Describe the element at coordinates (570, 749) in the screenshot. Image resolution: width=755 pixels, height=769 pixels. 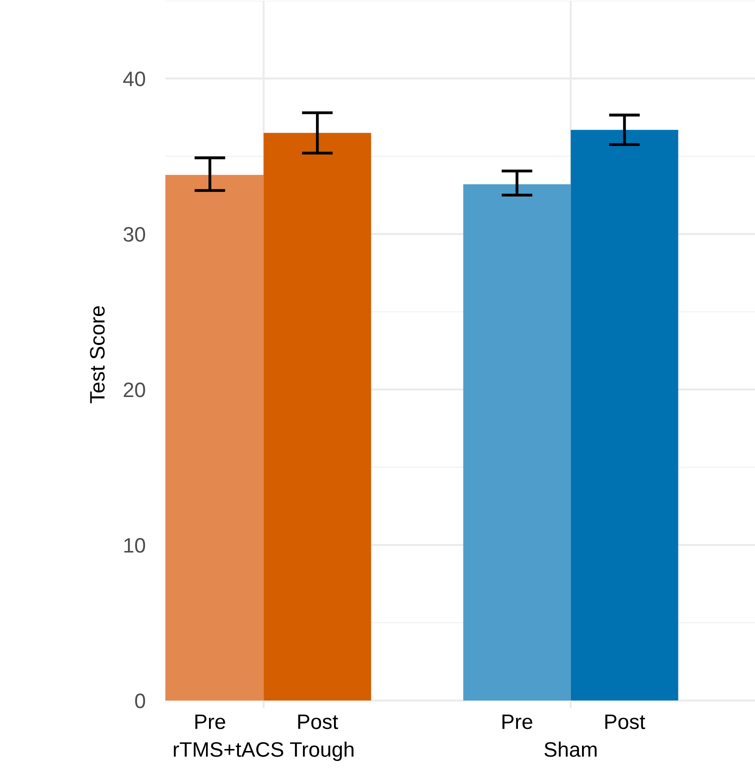
I see `x-tick-label: Sham` at that location.